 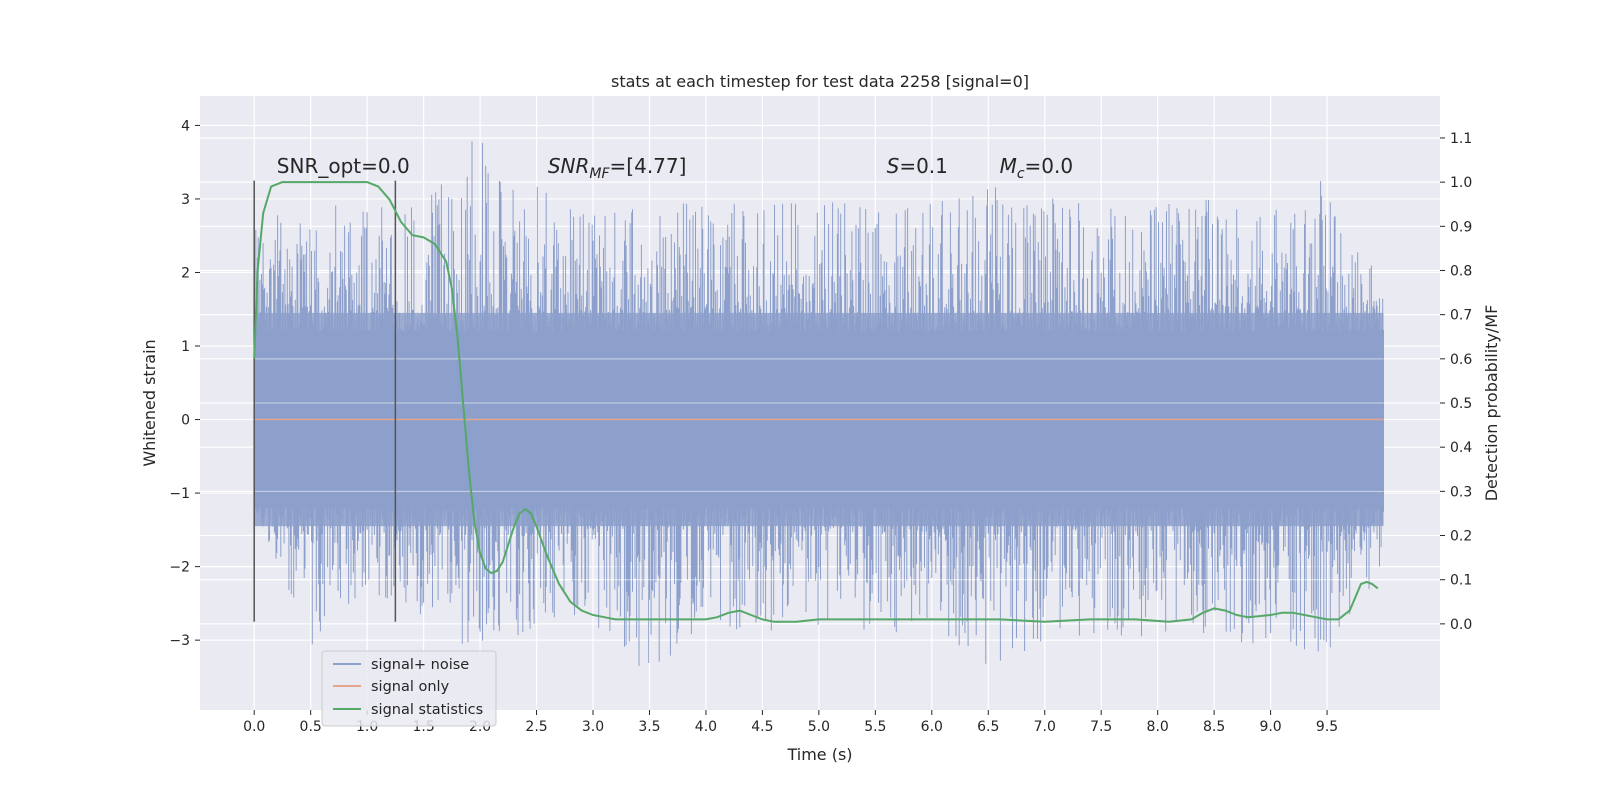 I want to click on vertical-markers, so click(x=325, y=401).